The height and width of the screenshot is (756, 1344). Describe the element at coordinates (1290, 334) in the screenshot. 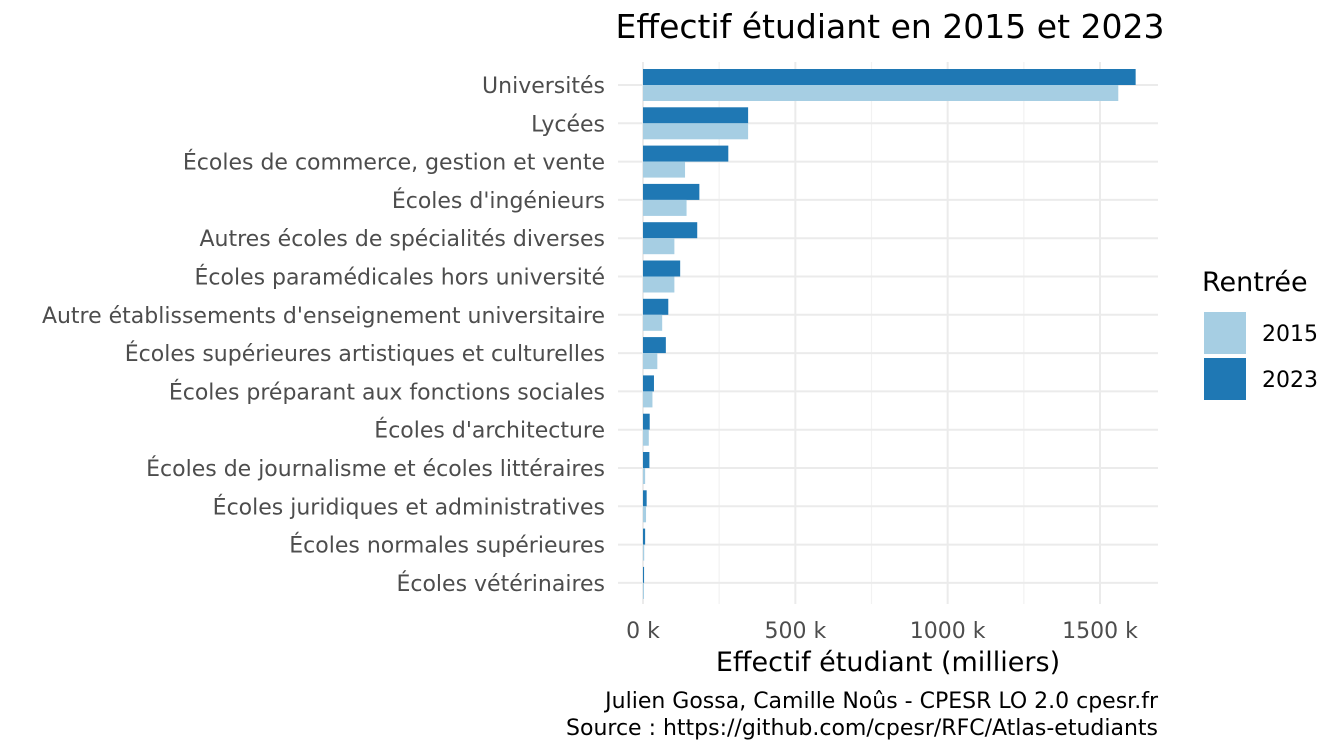

I see `legend-label: 2015` at that location.